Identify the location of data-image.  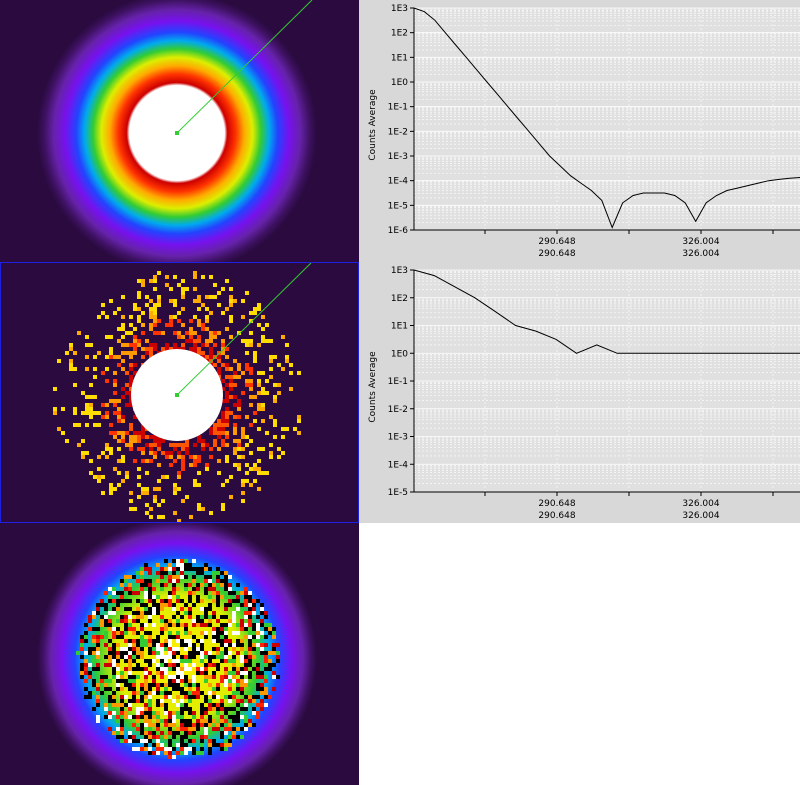
(179, 392).